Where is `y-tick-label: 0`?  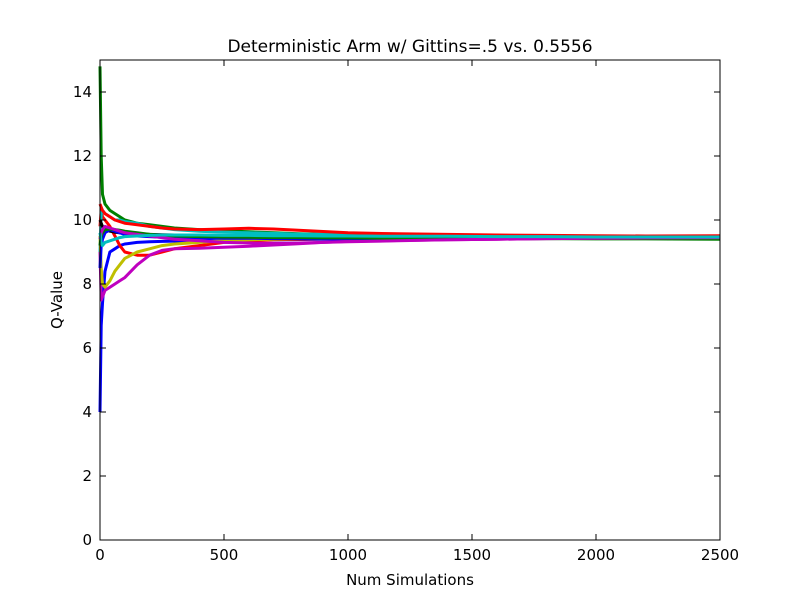
y-tick-label: 0 is located at coordinates (87, 540).